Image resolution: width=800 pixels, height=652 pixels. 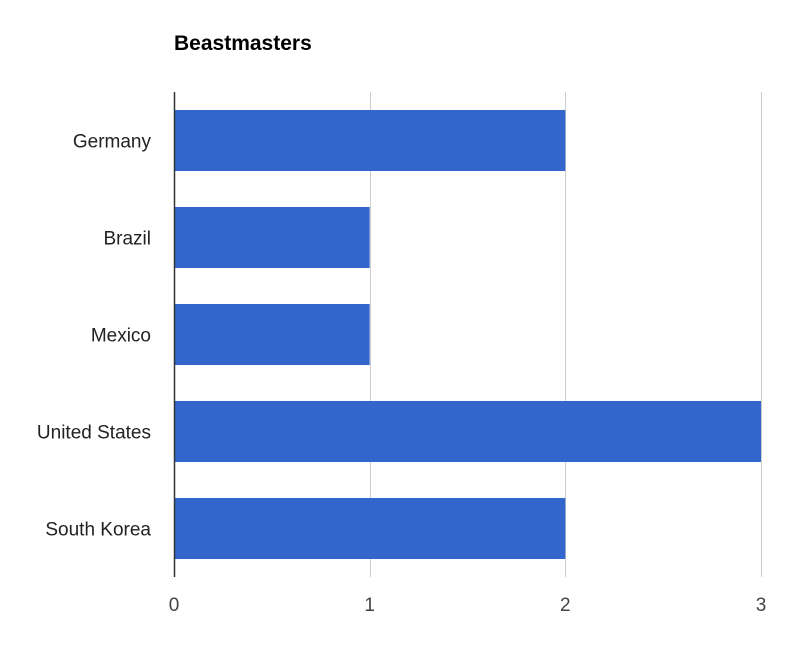 What do you see at coordinates (565, 605) in the screenshot?
I see `x-tick-label: 2` at bounding box center [565, 605].